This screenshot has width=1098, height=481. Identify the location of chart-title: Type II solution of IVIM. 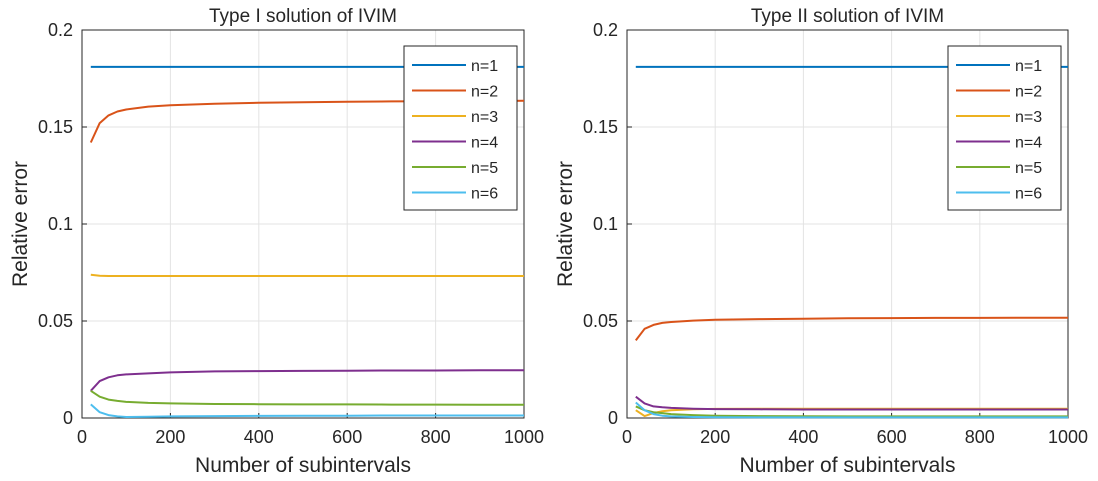
(847, 16).